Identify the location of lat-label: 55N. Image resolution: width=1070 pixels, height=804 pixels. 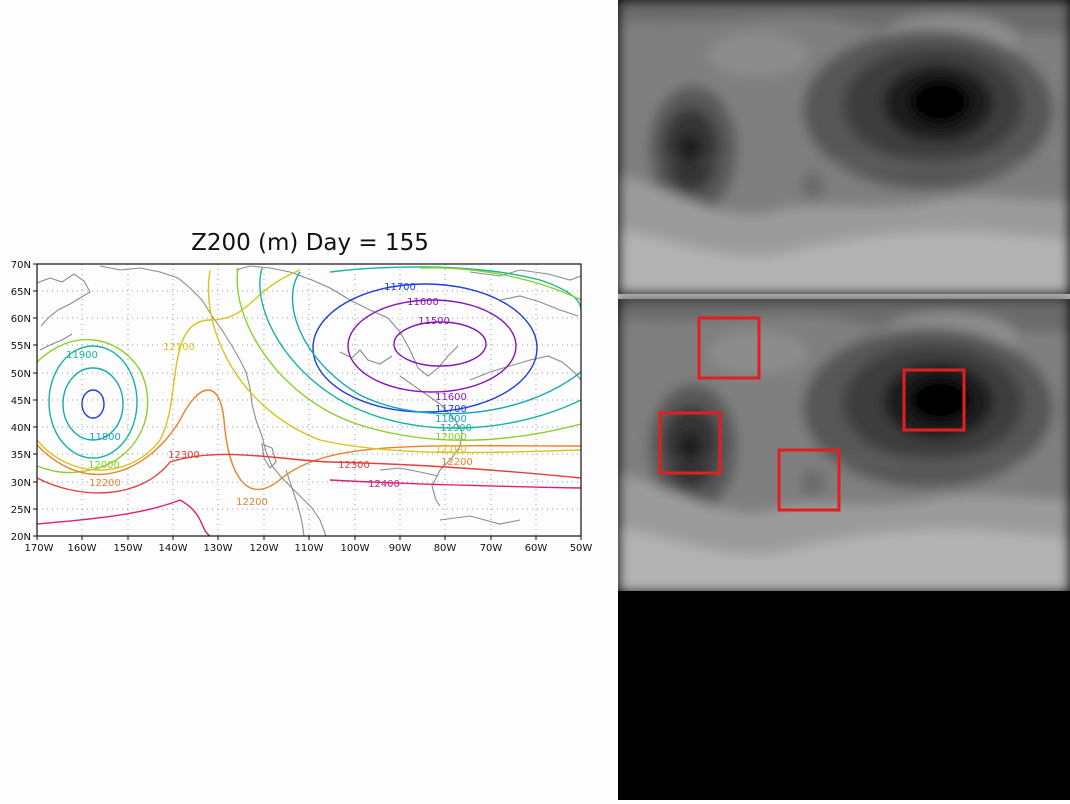
(21, 346).